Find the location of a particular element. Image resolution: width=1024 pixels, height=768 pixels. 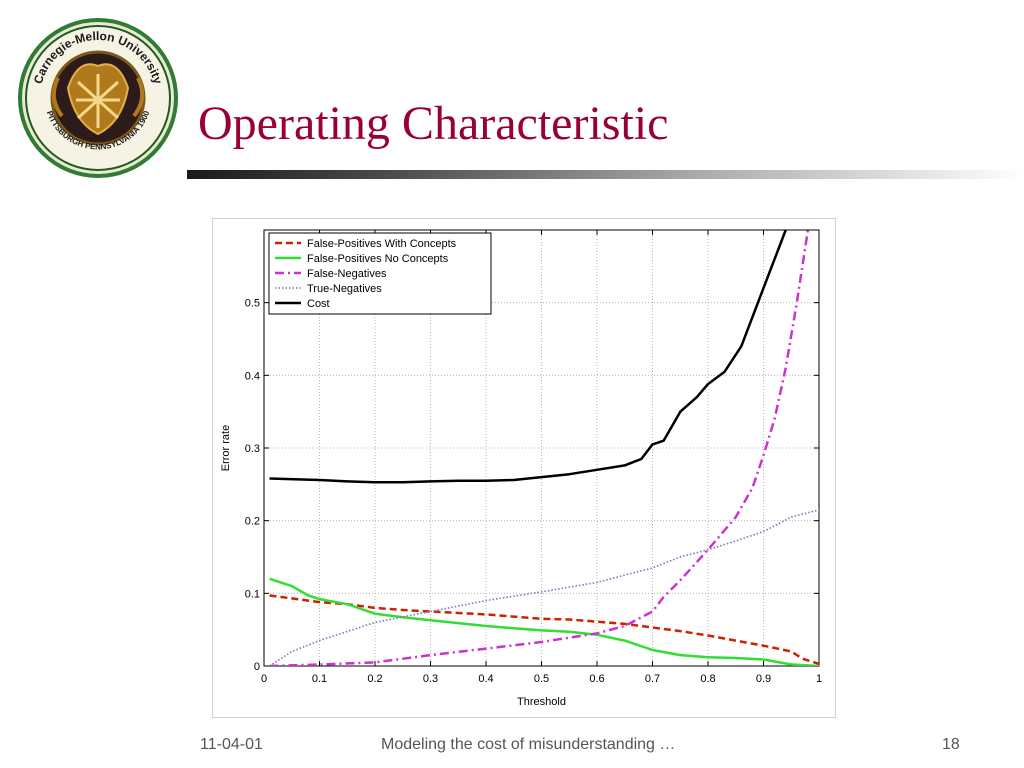

x-tick-label: 0.2 is located at coordinates (374, 679).